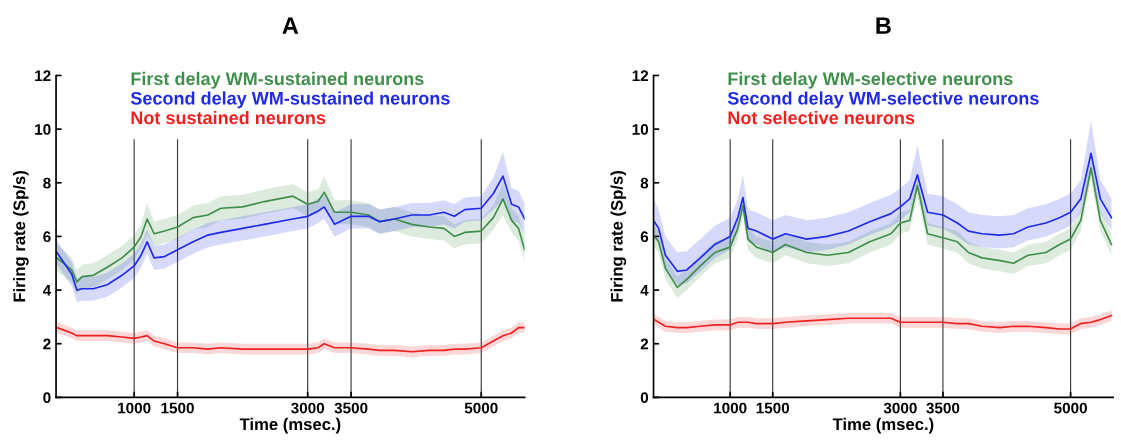 The height and width of the screenshot is (444, 1121). I want to click on text: Not sustained neurons, so click(228, 117).